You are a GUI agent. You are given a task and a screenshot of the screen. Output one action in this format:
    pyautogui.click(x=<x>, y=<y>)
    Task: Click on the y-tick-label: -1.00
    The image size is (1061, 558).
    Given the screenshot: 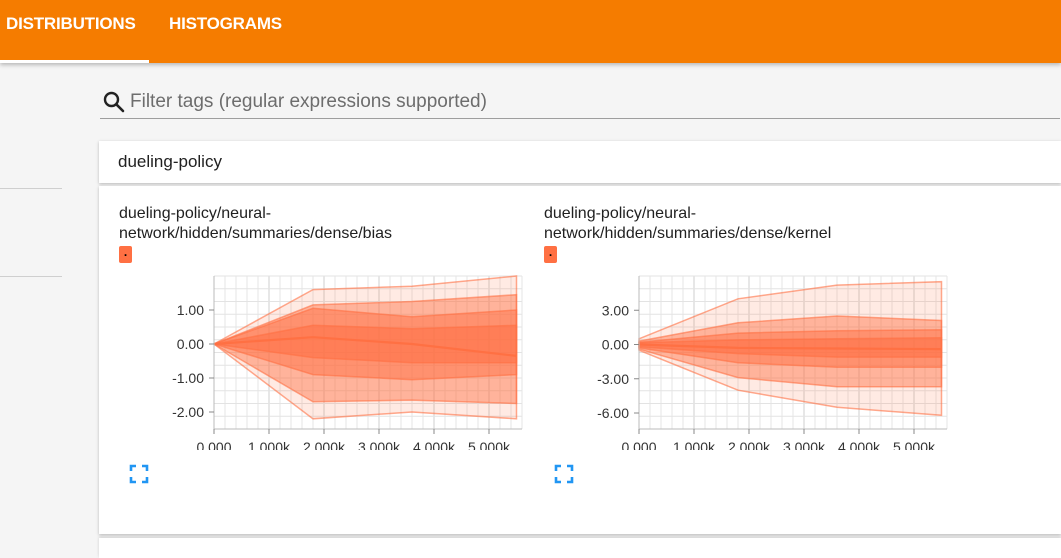 What is the action you would take?
    pyautogui.click(x=188, y=378)
    